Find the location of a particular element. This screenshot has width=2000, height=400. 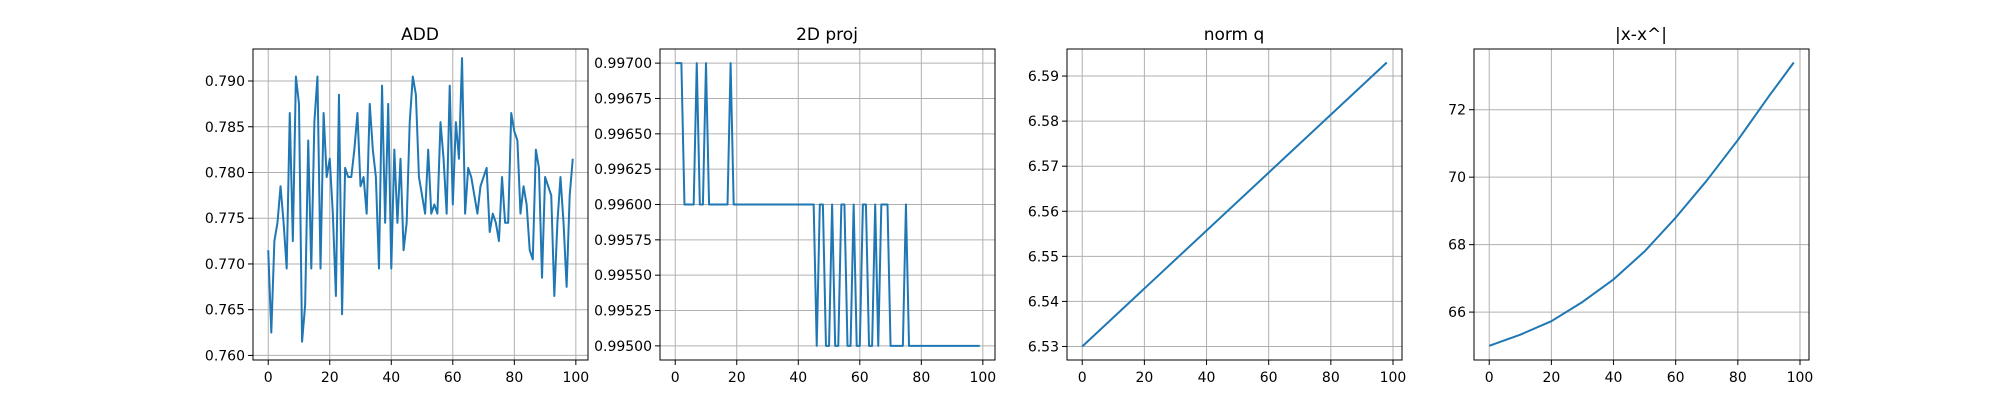

subplot-title: norm q is located at coordinates (1234, 35).